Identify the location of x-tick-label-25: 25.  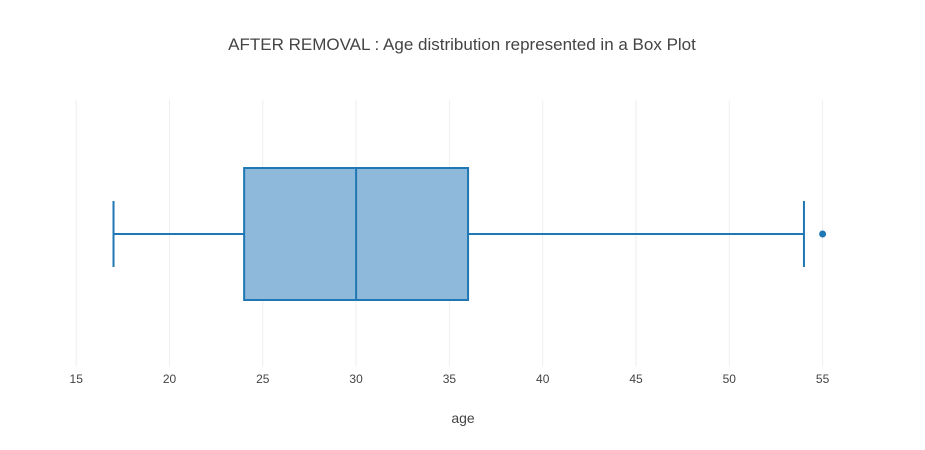
(263, 379).